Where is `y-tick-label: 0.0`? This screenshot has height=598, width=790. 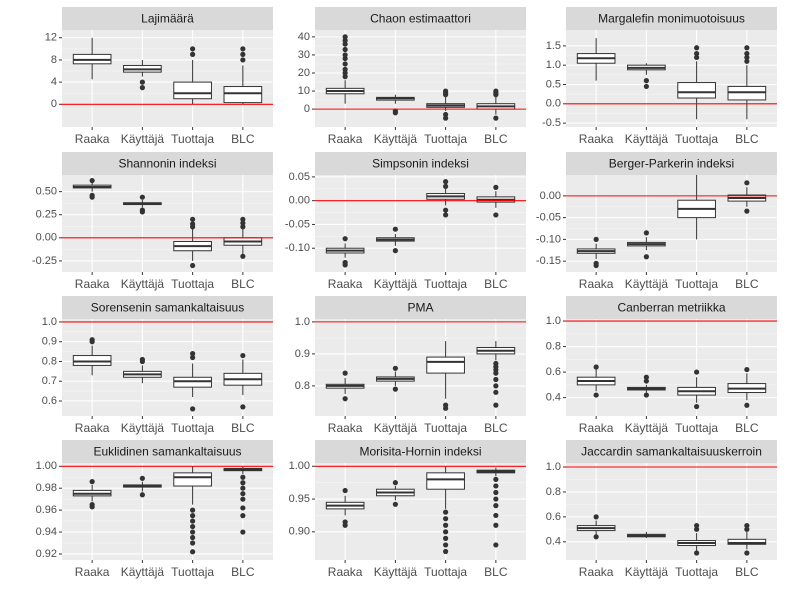 y-tick-label: 0.0 is located at coordinates (553, 104).